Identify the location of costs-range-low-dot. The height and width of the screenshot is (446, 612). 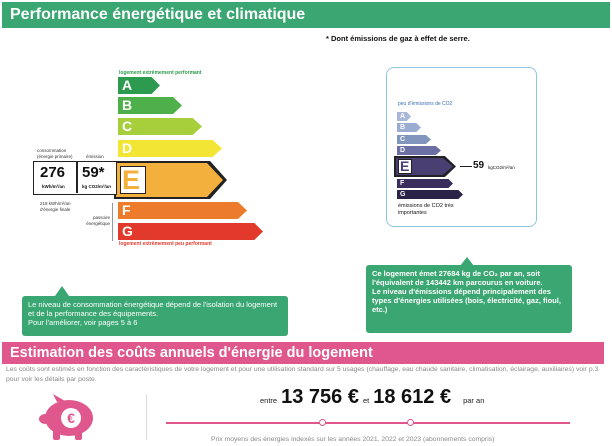
(322, 422).